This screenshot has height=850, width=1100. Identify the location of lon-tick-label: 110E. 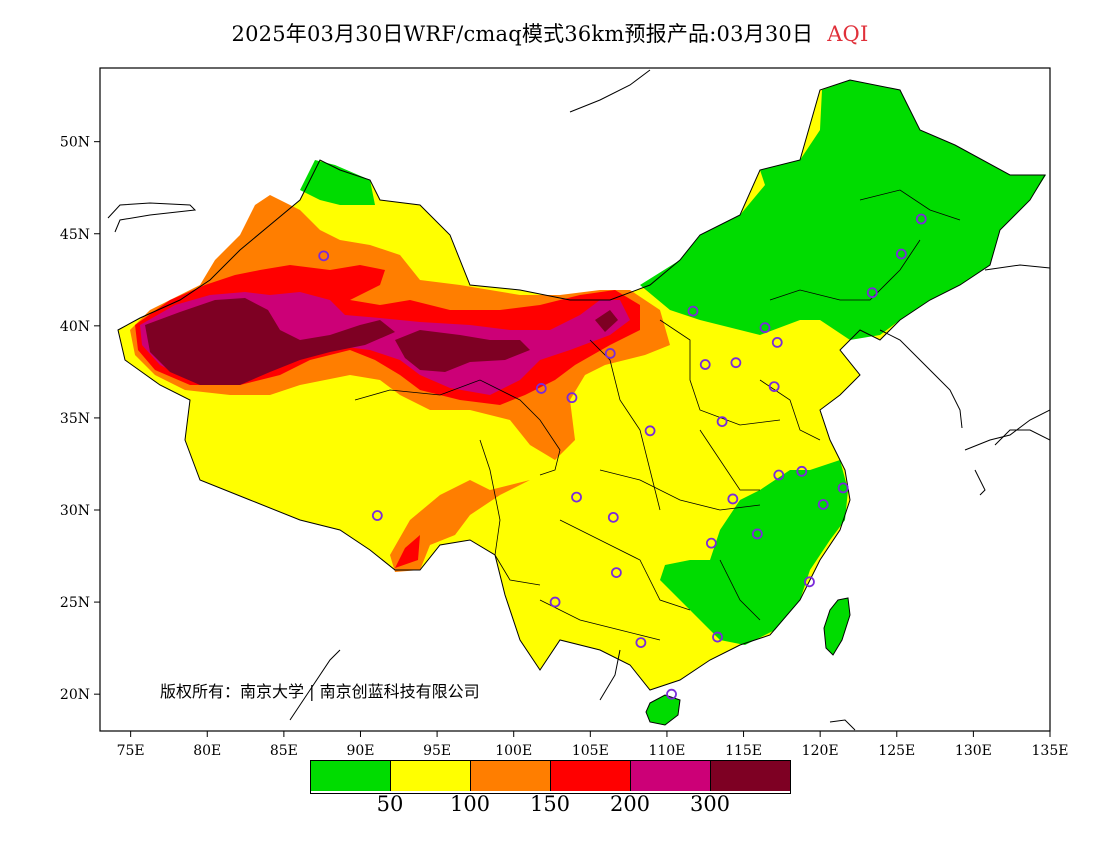
(666, 751).